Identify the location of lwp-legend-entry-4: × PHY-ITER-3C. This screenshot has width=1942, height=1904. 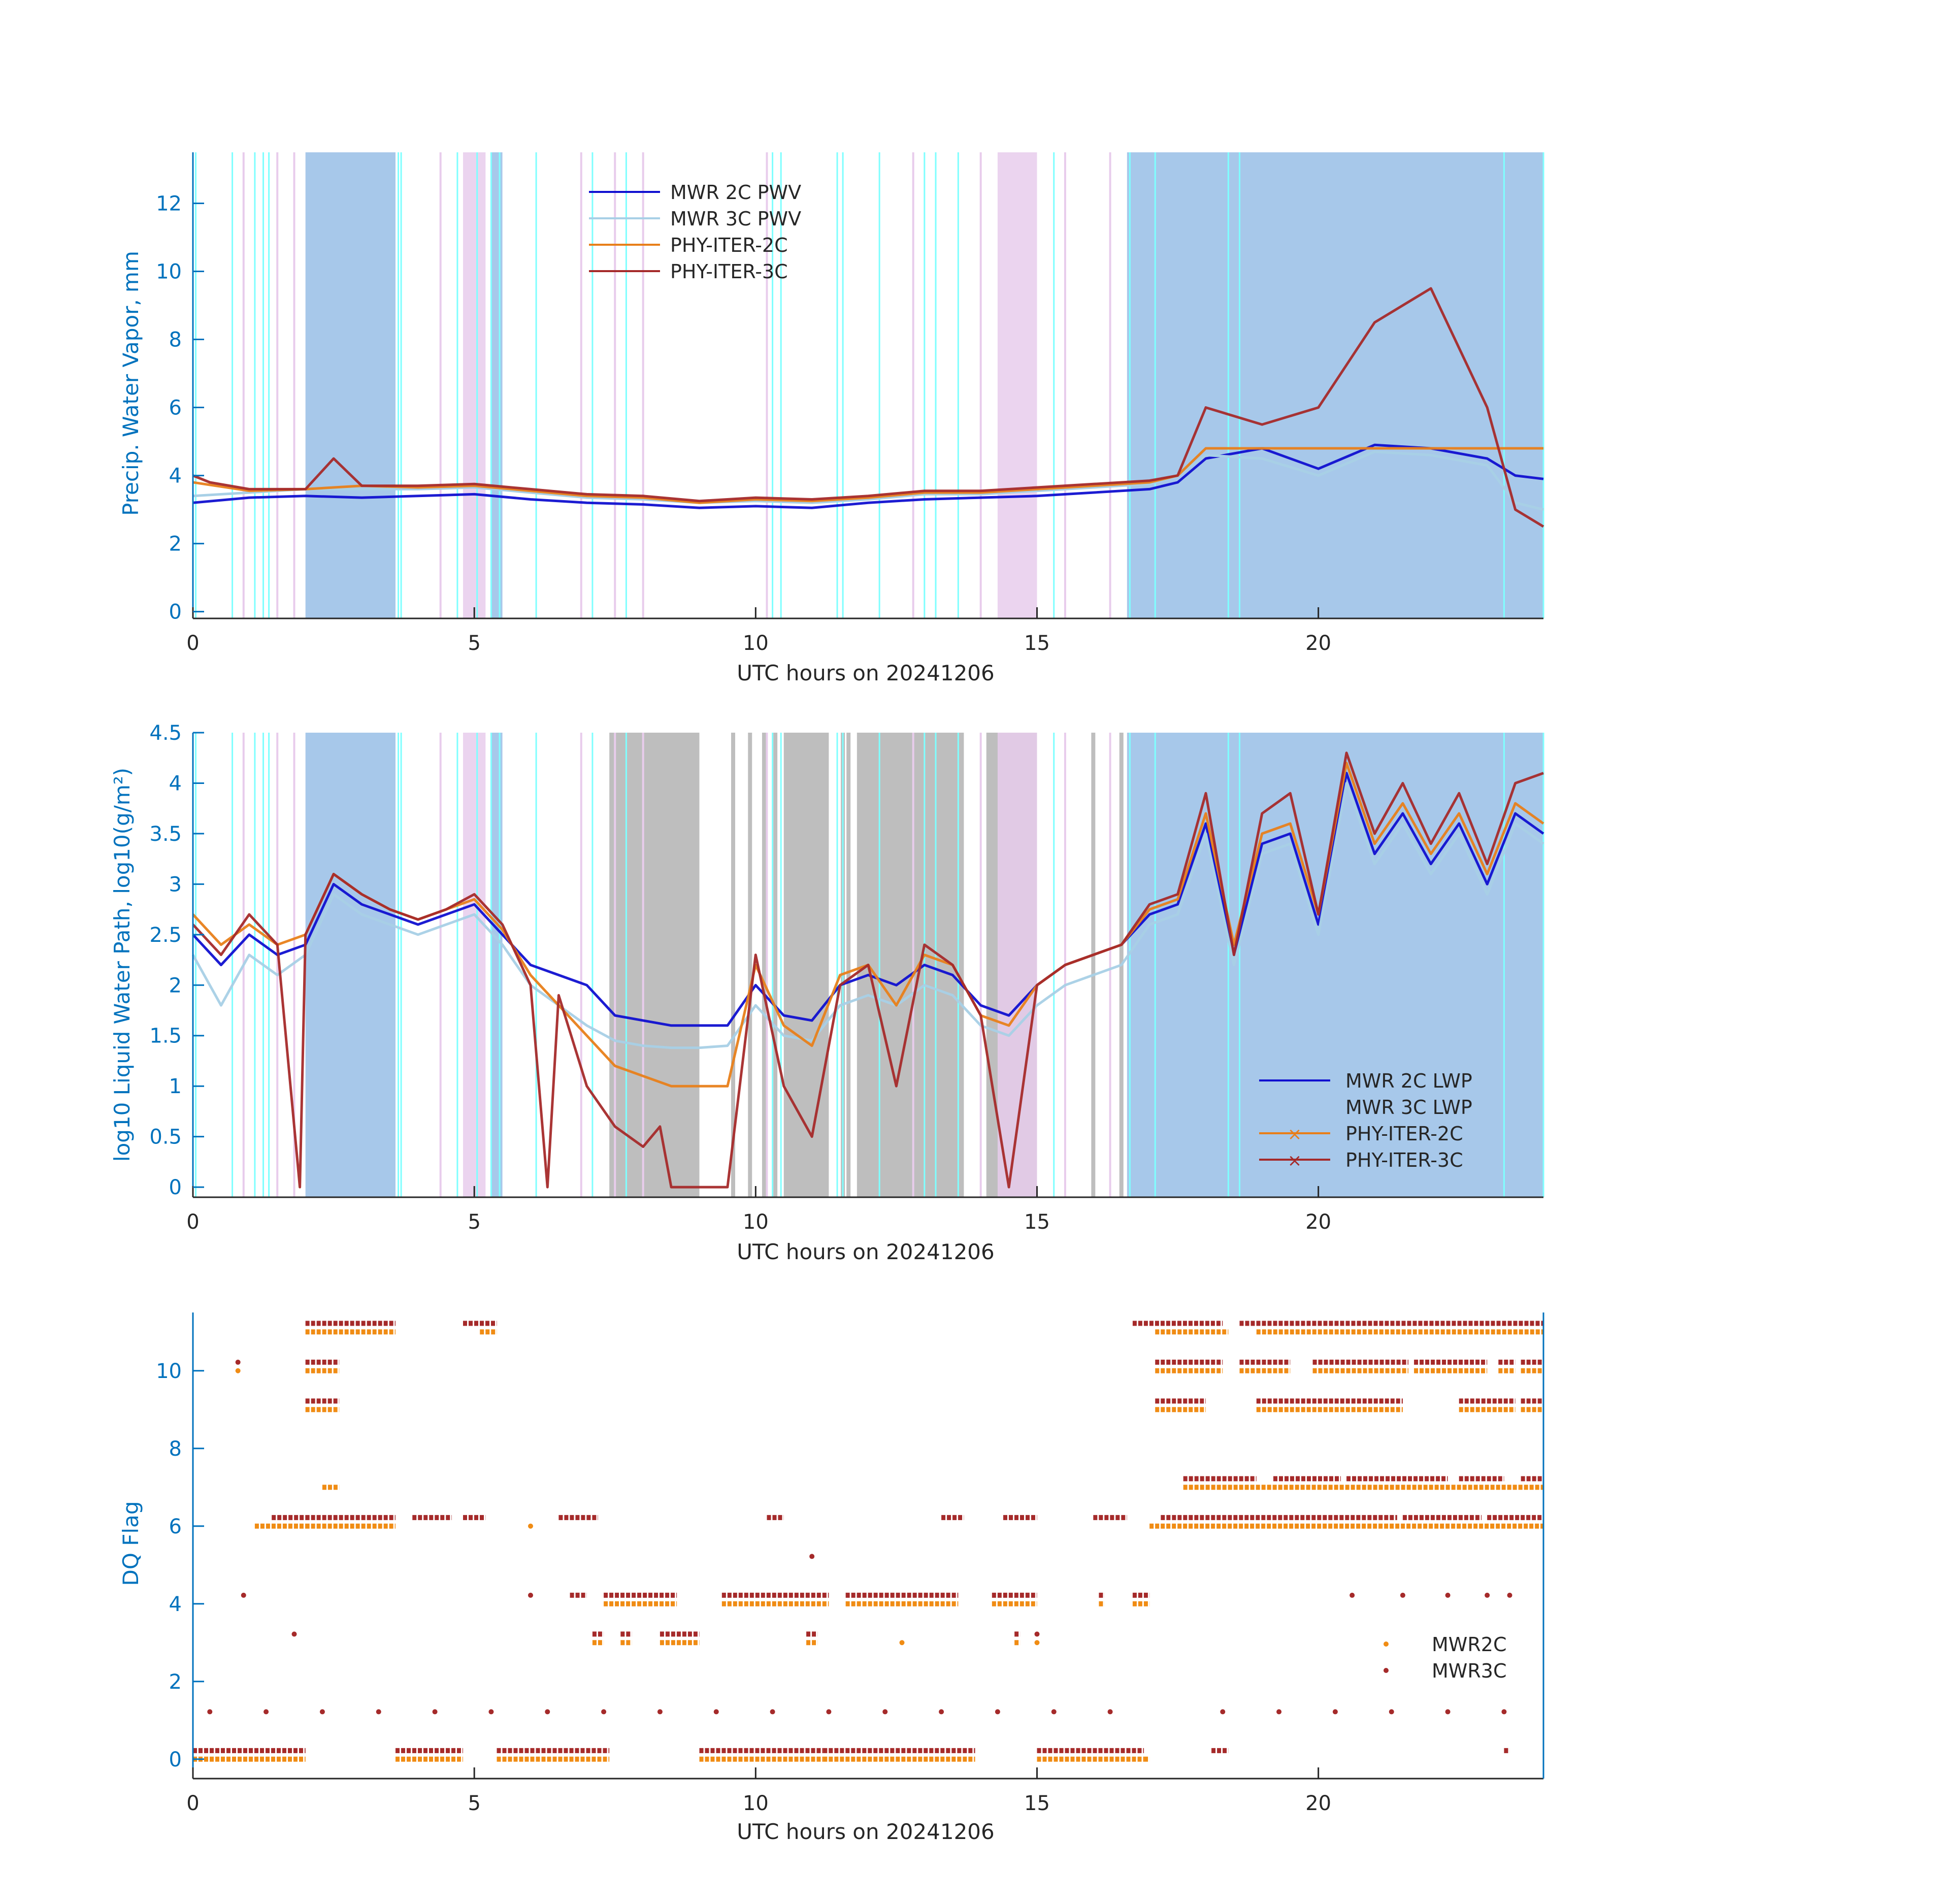
(1361, 1160).